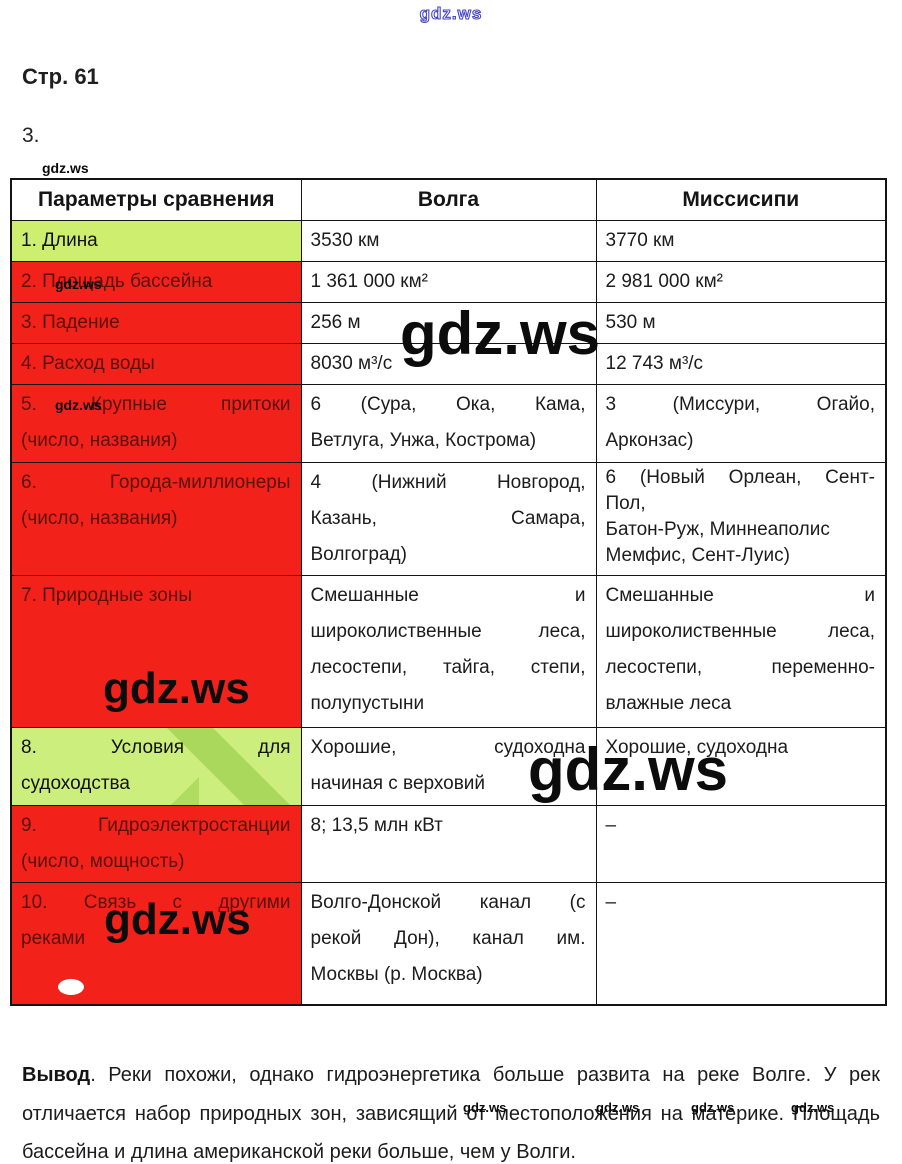 This screenshot has width=902, height=1164. I want to click on param-cell: 9. Гидроэлектростанции (число, мощность), so click(156, 844).